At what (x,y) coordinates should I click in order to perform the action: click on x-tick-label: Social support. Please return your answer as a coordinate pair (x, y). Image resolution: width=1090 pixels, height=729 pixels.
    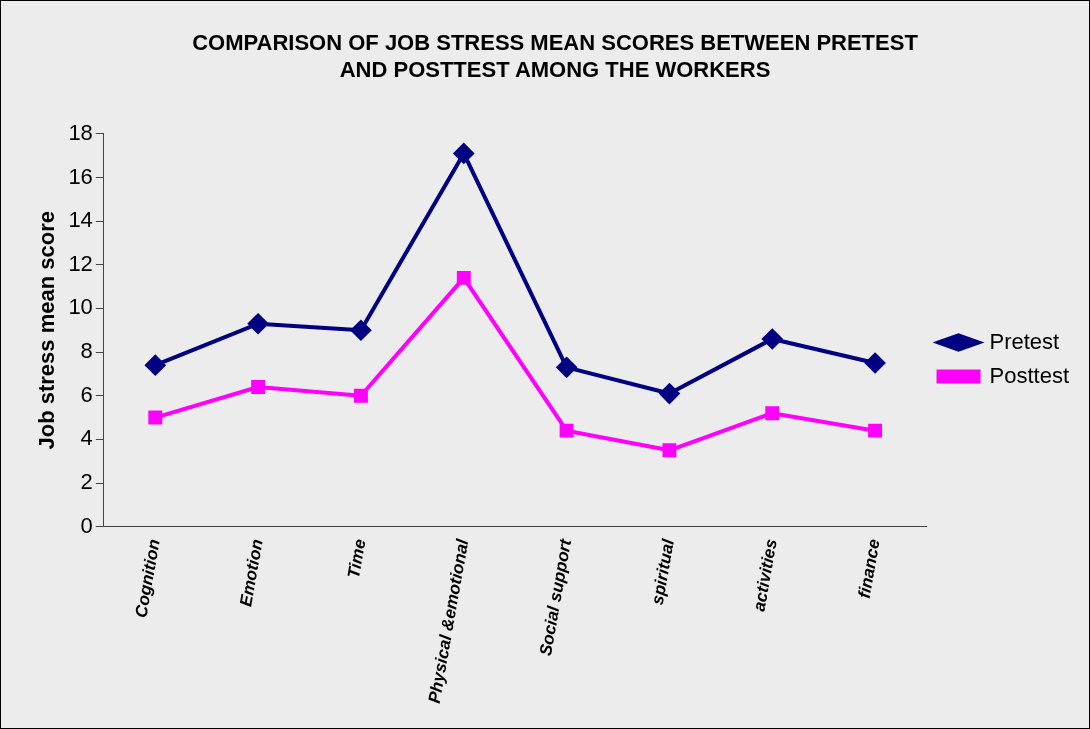
    Looking at the image, I should click on (555, 597).